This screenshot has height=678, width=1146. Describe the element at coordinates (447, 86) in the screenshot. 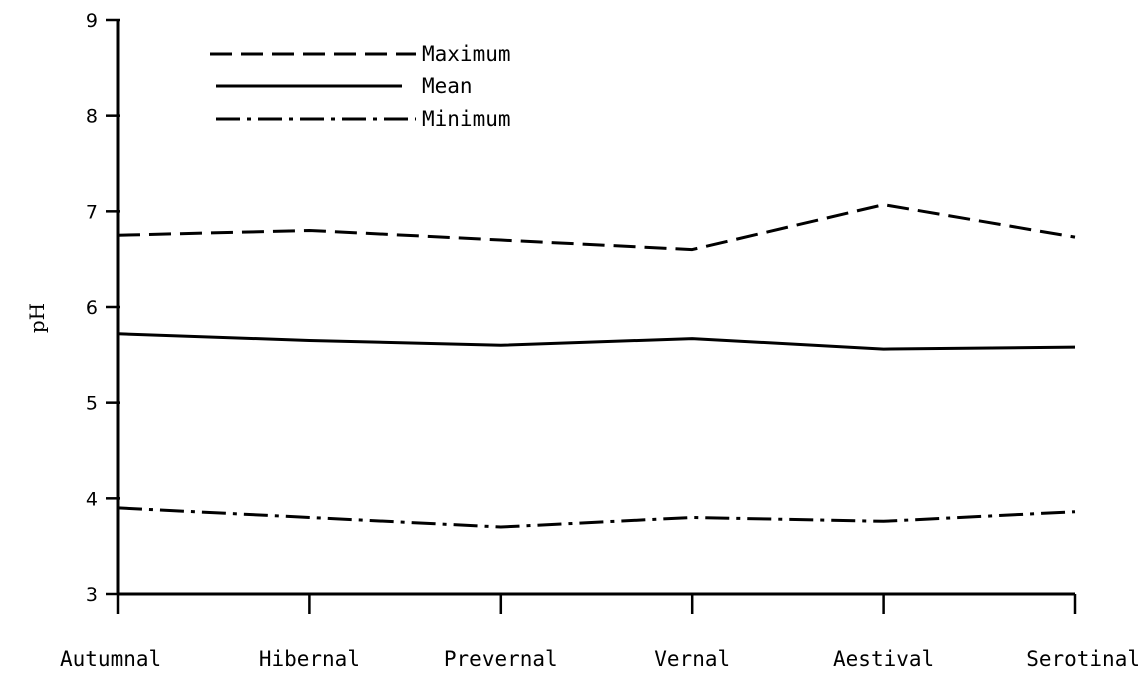

I see `legend-label-mean: Mean` at that location.